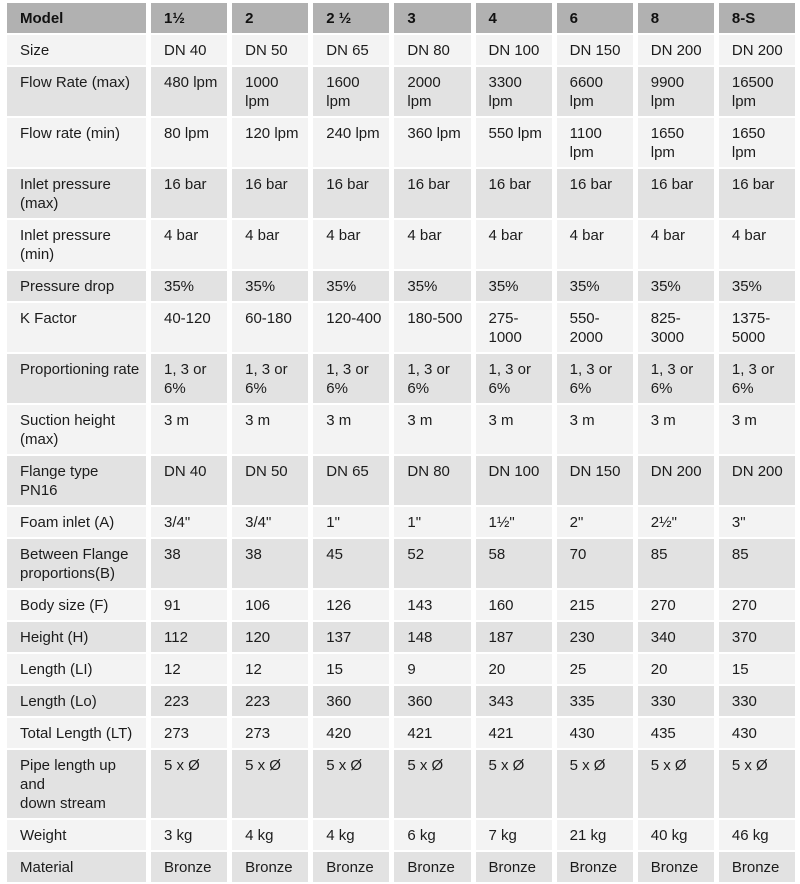 This screenshot has height=884, width=800. What do you see at coordinates (76, 91) in the screenshot?
I see `row-label: Flow Rate (max)` at bounding box center [76, 91].